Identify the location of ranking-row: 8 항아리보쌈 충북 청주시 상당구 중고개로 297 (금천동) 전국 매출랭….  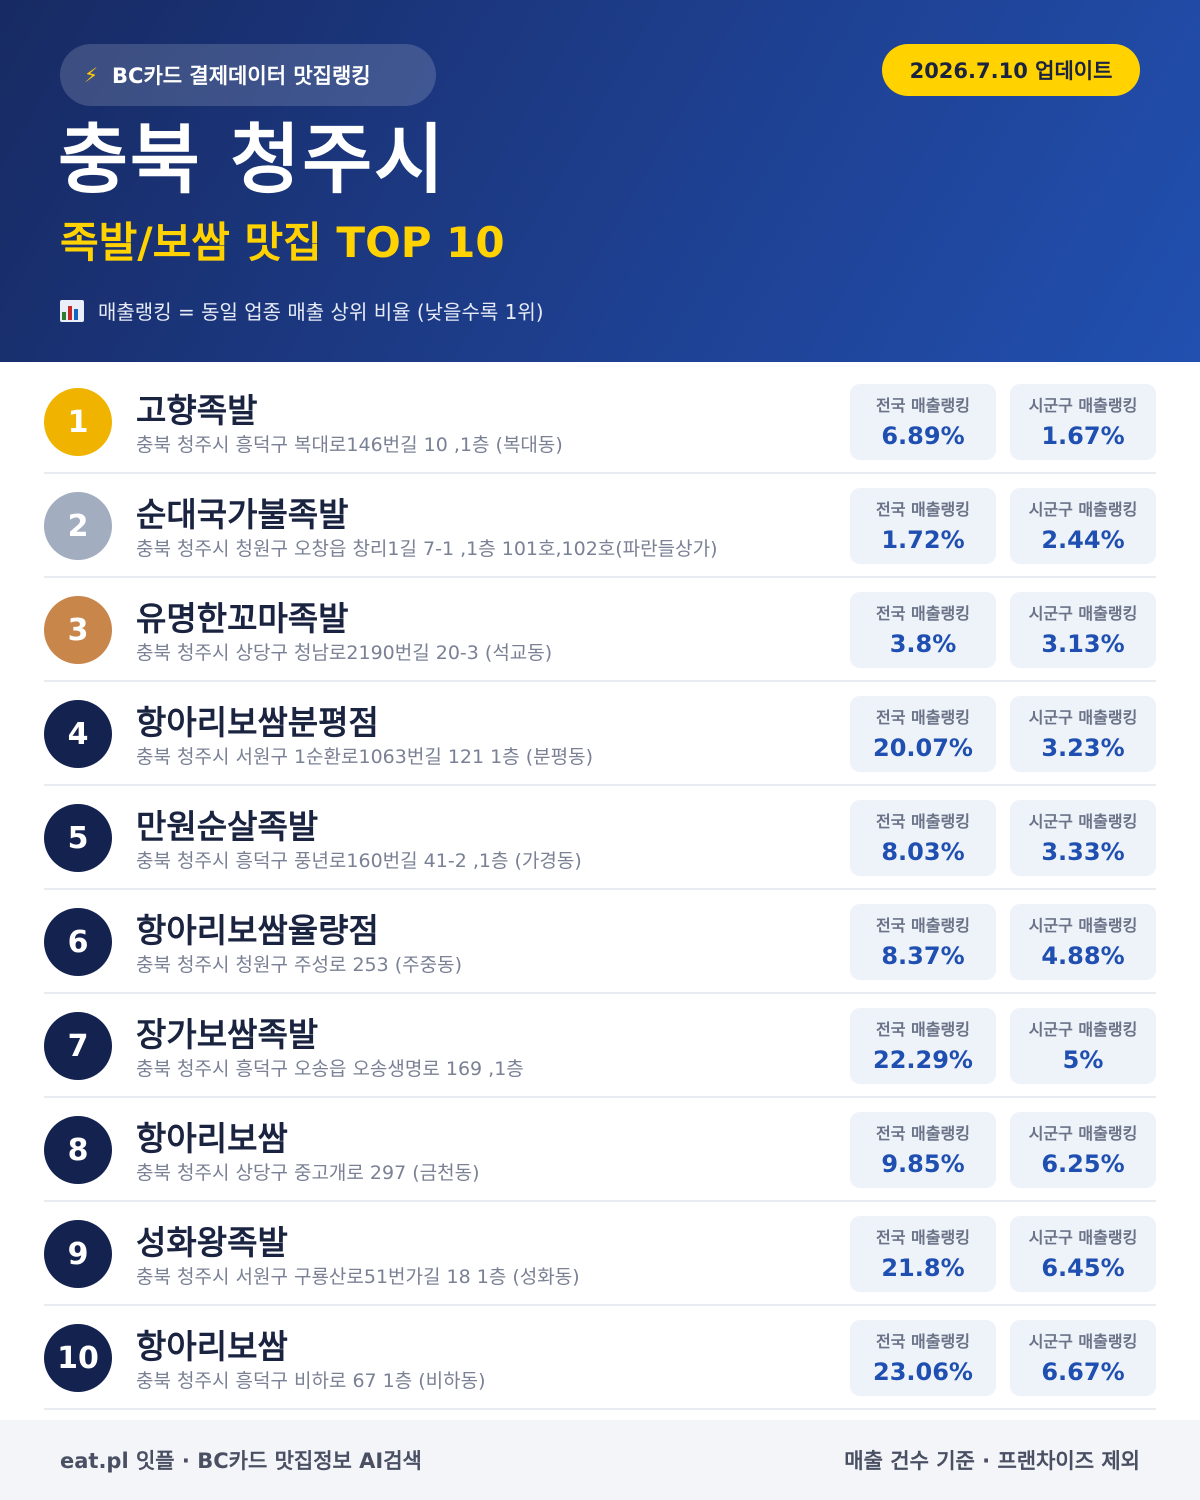
(600, 1150).